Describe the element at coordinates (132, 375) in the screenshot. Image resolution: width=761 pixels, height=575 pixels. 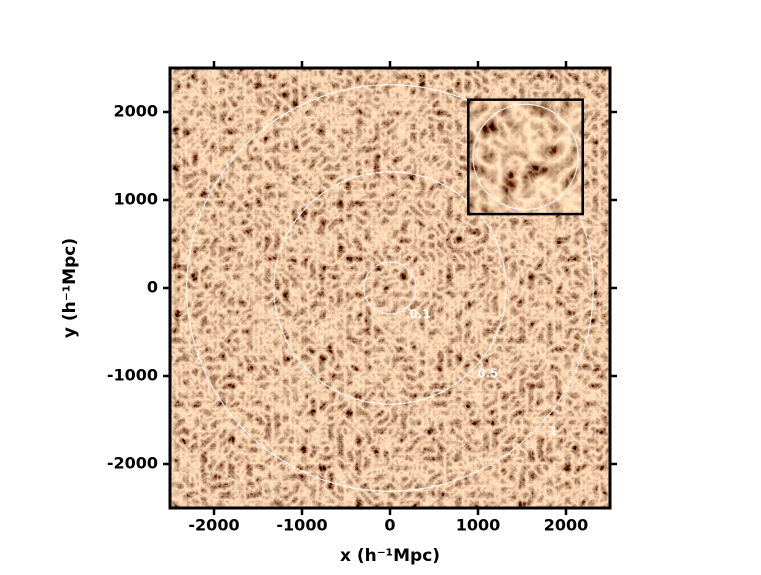
I see `y-tick-label: -1000` at that location.